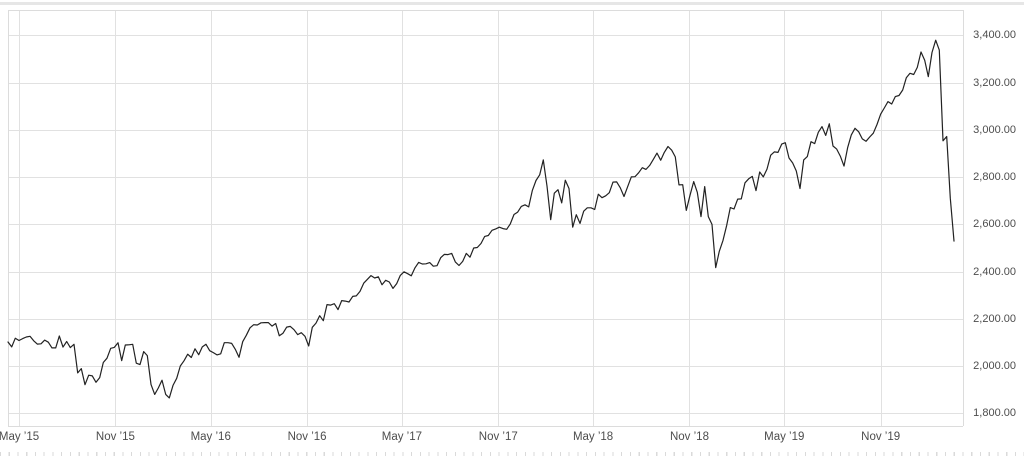 The image size is (1024, 461). Describe the element at coordinates (20, 437) in the screenshot. I see `x-axis-label: May ’15` at that location.